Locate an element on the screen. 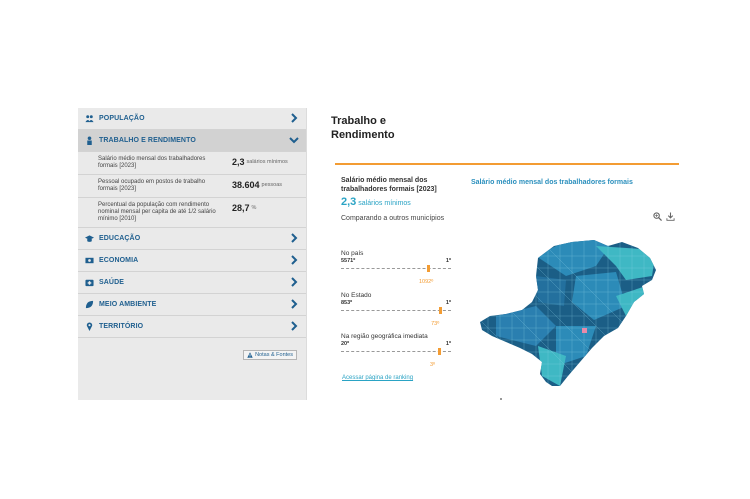 This screenshot has height=499, width=750. section-populacao: POPULAÇÃO is located at coordinates (192, 119).